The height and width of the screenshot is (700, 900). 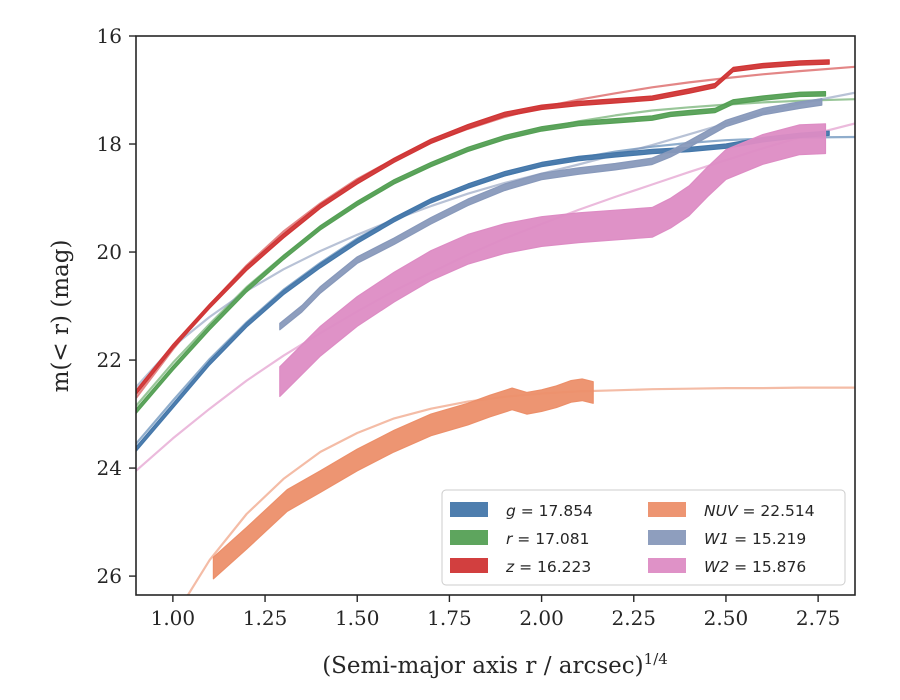 I want to click on y-tick-label: 26, so click(x=109, y=576).